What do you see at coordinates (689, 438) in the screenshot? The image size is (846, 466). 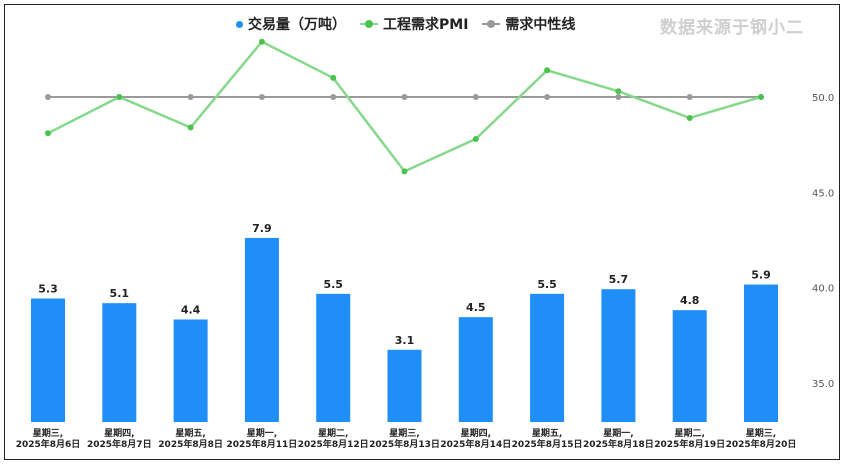 I see `x-tick-label-9: 星期二, 2025年8月19日` at bounding box center [689, 438].